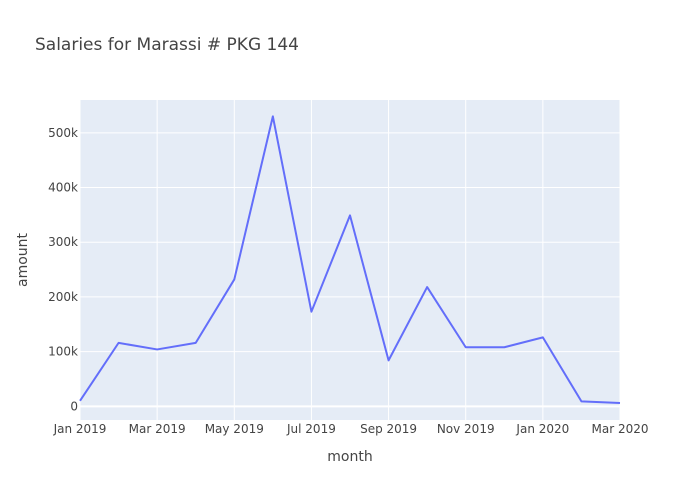 The width and height of the screenshot is (700, 500). Describe the element at coordinates (63, 297) in the screenshot. I see `y-tick-label: 200k` at that location.